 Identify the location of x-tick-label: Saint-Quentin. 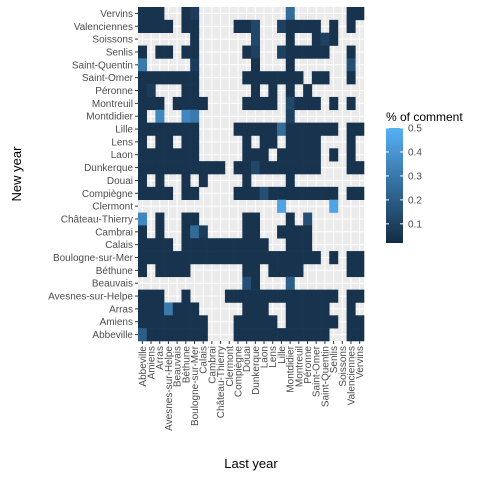
(325, 376).